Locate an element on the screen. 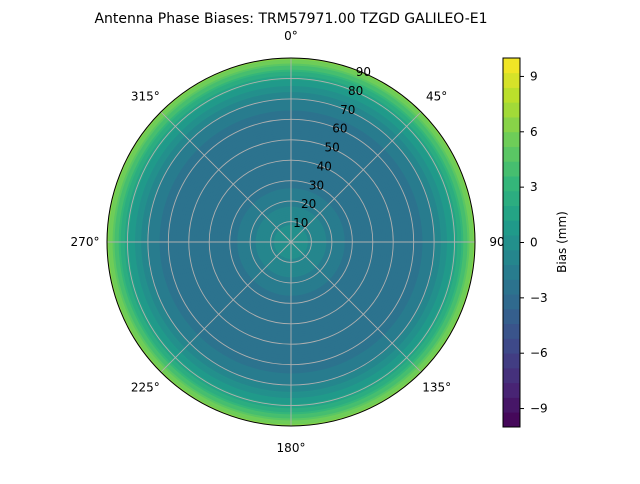 The image size is (640, 484). azimuth-tick-label: 270° is located at coordinates (85, 242).